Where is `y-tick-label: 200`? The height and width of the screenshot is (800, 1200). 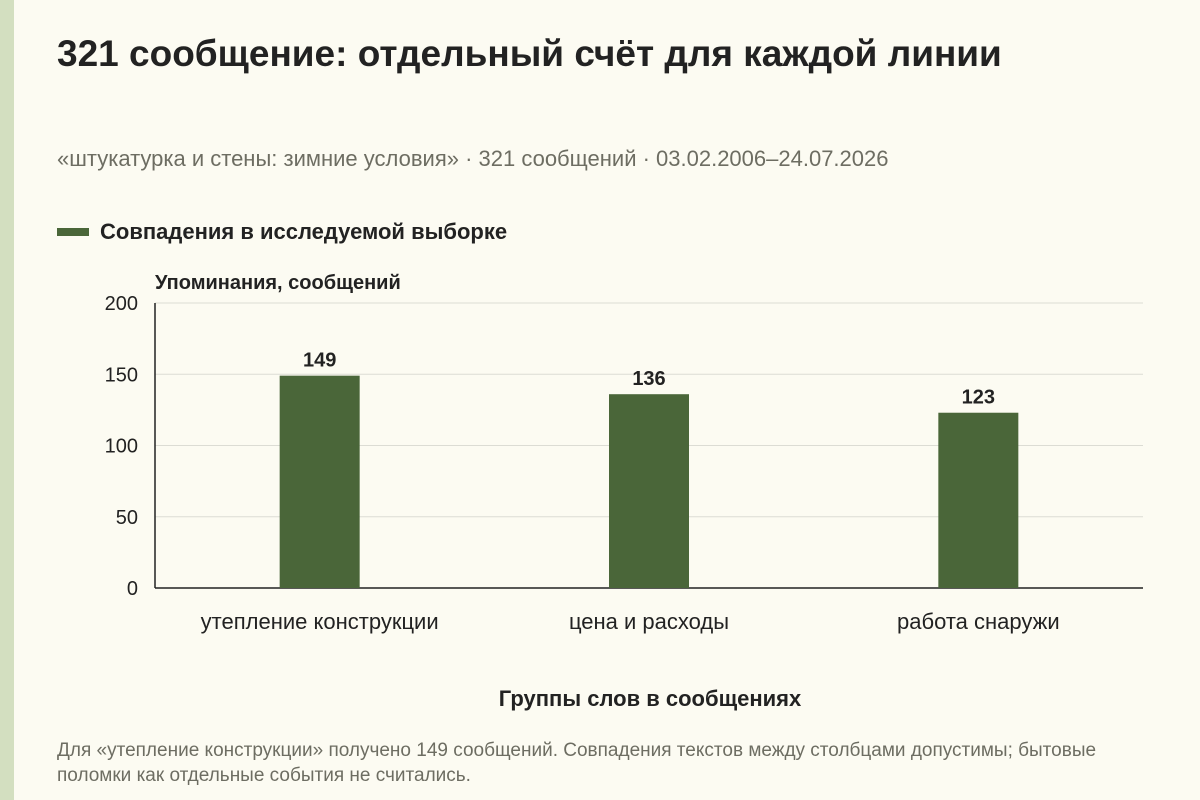 y-tick-label: 200 is located at coordinates (121, 304).